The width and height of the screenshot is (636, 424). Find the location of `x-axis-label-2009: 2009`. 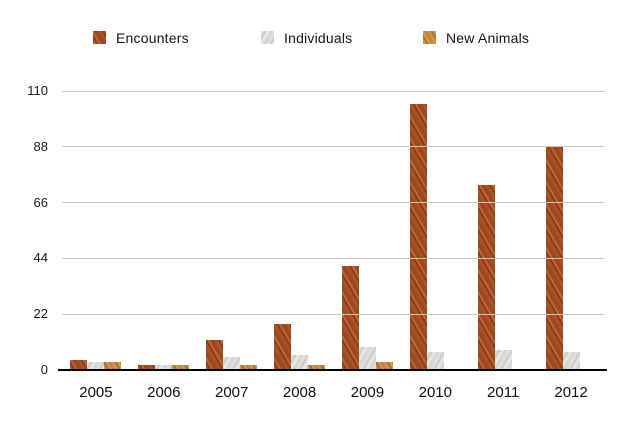

x-axis-label-2009: 2009 is located at coordinates (367, 392).